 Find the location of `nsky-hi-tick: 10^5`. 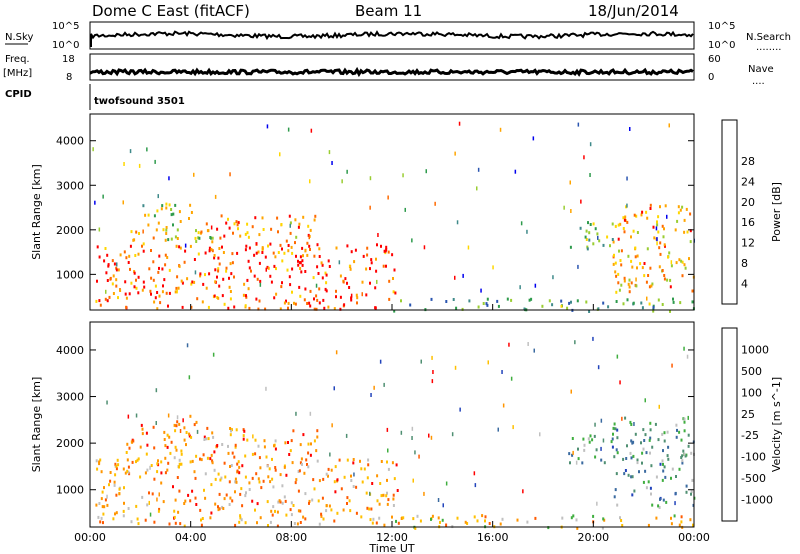

nsky-hi-tick: 10^5 is located at coordinates (65, 26).